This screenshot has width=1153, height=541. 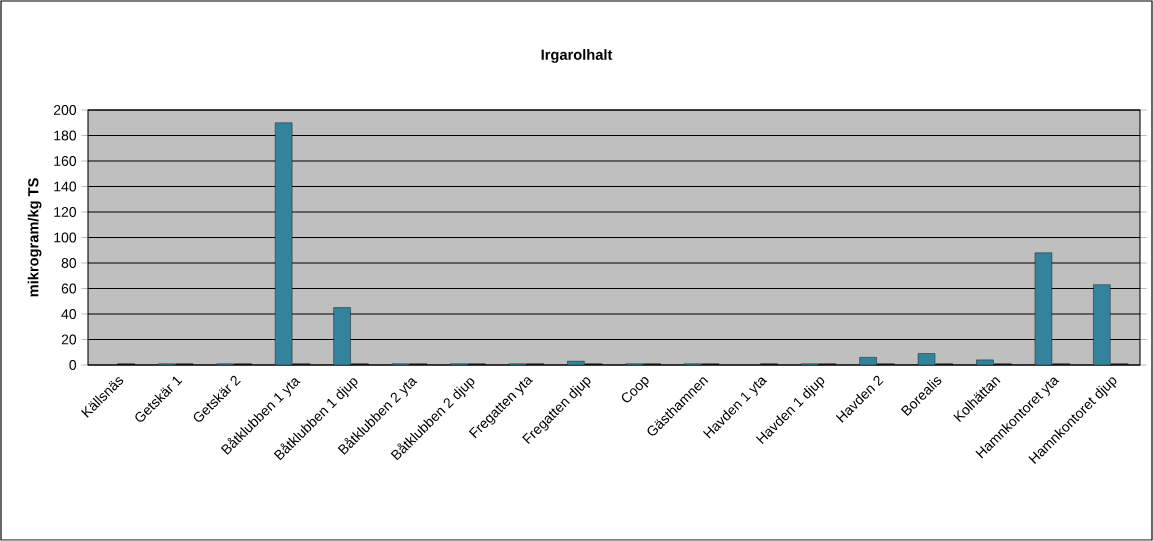 I want to click on y-tick-label: 120, so click(x=65, y=212).